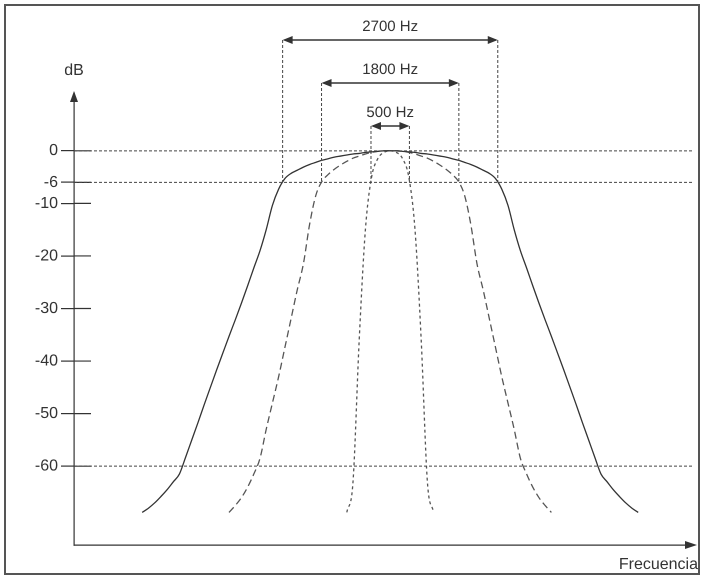  What do you see at coordinates (46, 308) in the screenshot?
I see `y-tick-label: -30` at bounding box center [46, 308].